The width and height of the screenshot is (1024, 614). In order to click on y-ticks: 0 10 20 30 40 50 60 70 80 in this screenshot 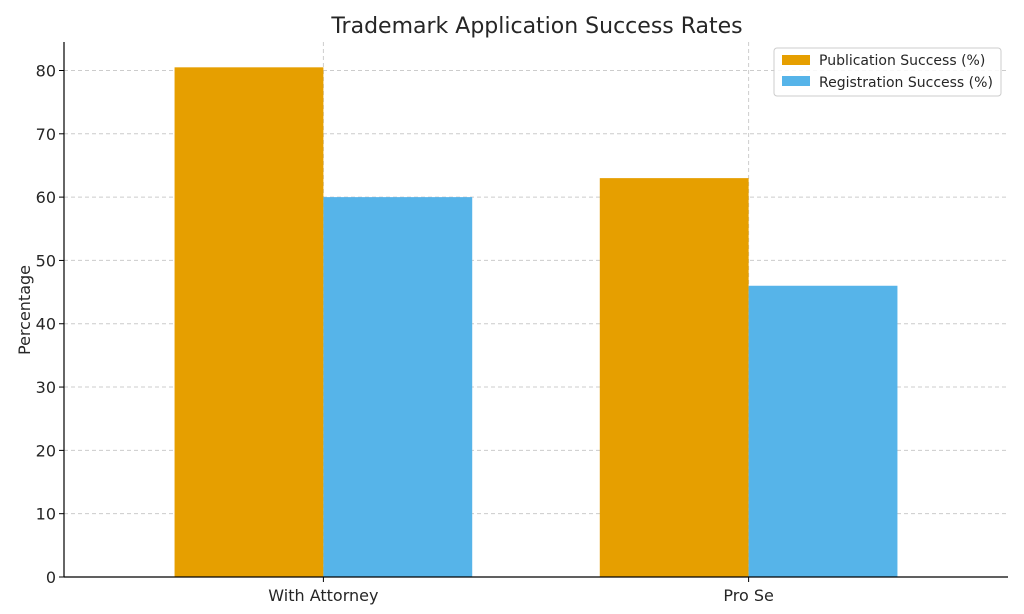, I will do `click(50, 324)`.